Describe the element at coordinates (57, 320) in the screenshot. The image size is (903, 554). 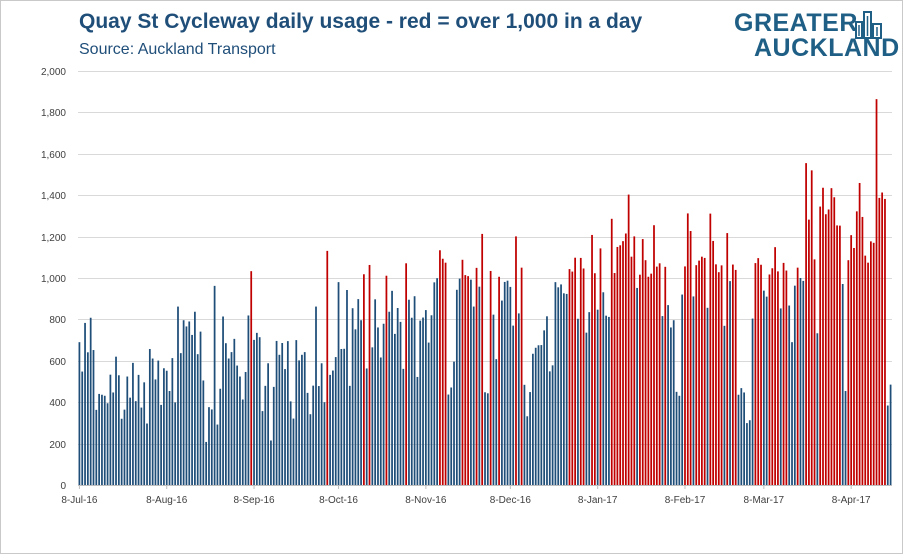
I see `y-tick-label: 800` at that location.